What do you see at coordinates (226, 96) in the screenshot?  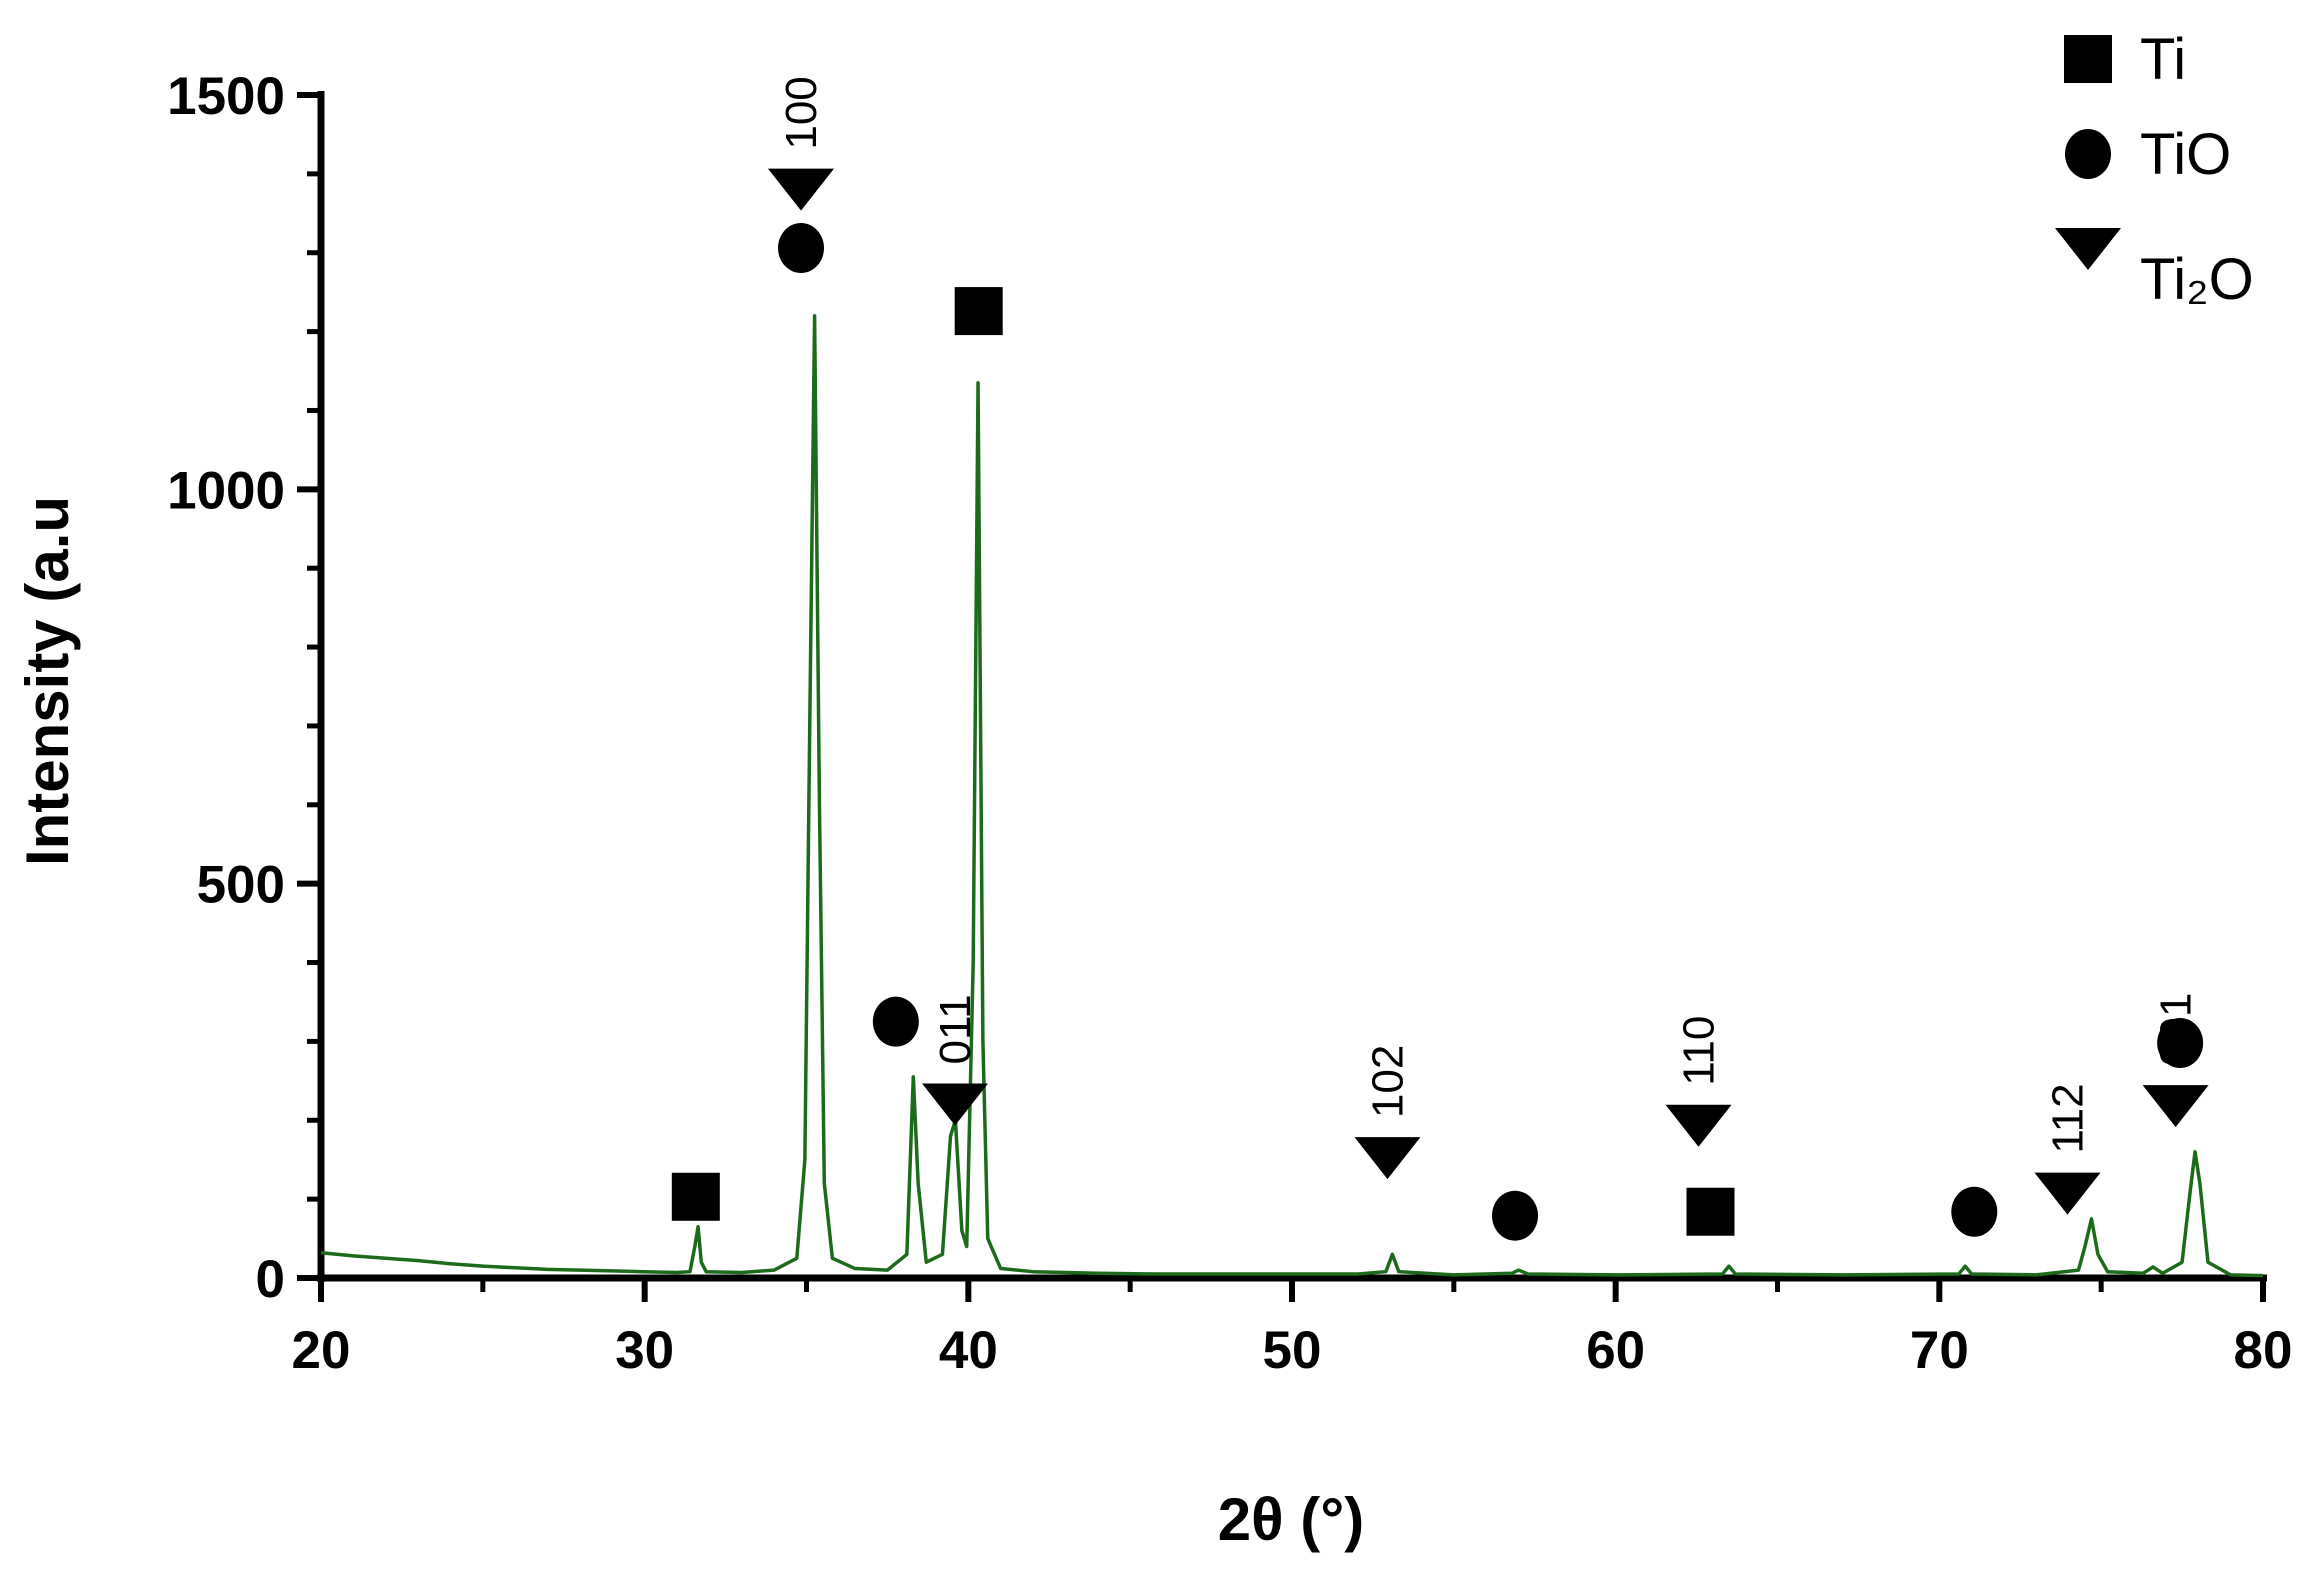 I see `y-tick-label: 1500` at bounding box center [226, 96].